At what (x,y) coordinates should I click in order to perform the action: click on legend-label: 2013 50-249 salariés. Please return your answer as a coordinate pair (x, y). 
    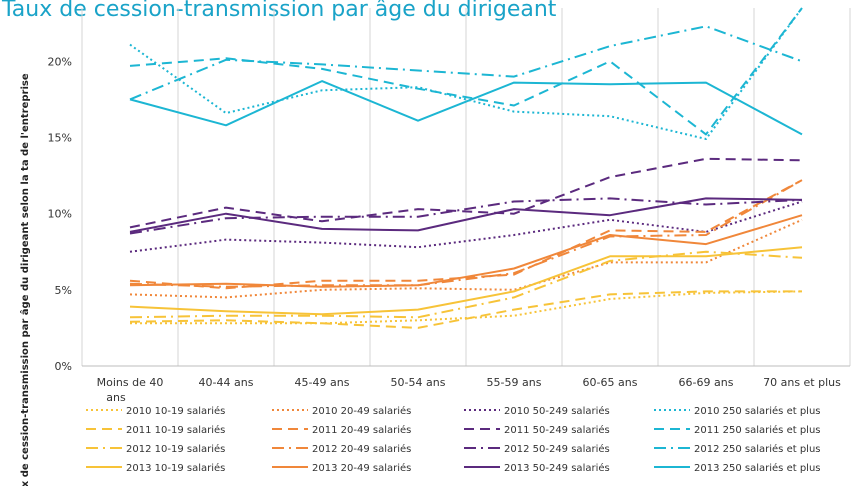
    Looking at the image, I should click on (557, 468).